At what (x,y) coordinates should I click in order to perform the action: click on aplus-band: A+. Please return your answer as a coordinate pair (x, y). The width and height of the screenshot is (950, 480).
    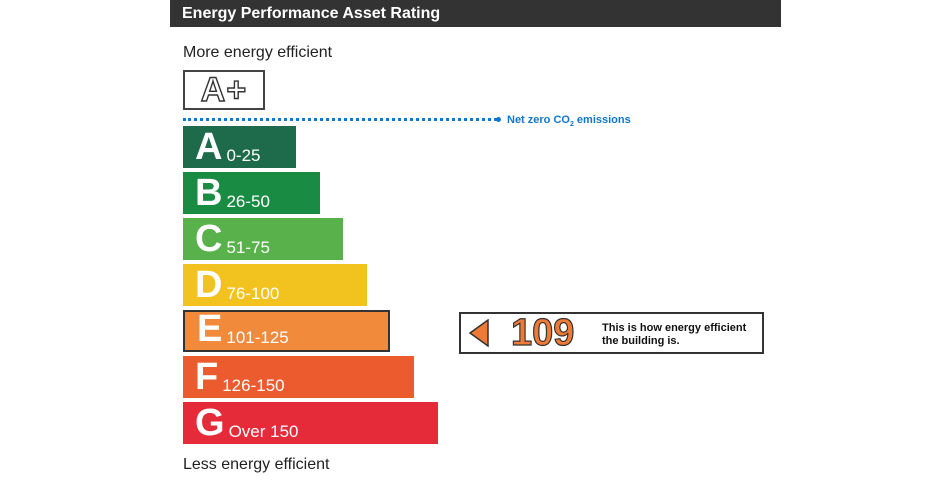
    Looking at the image, I should click on (224, 90).